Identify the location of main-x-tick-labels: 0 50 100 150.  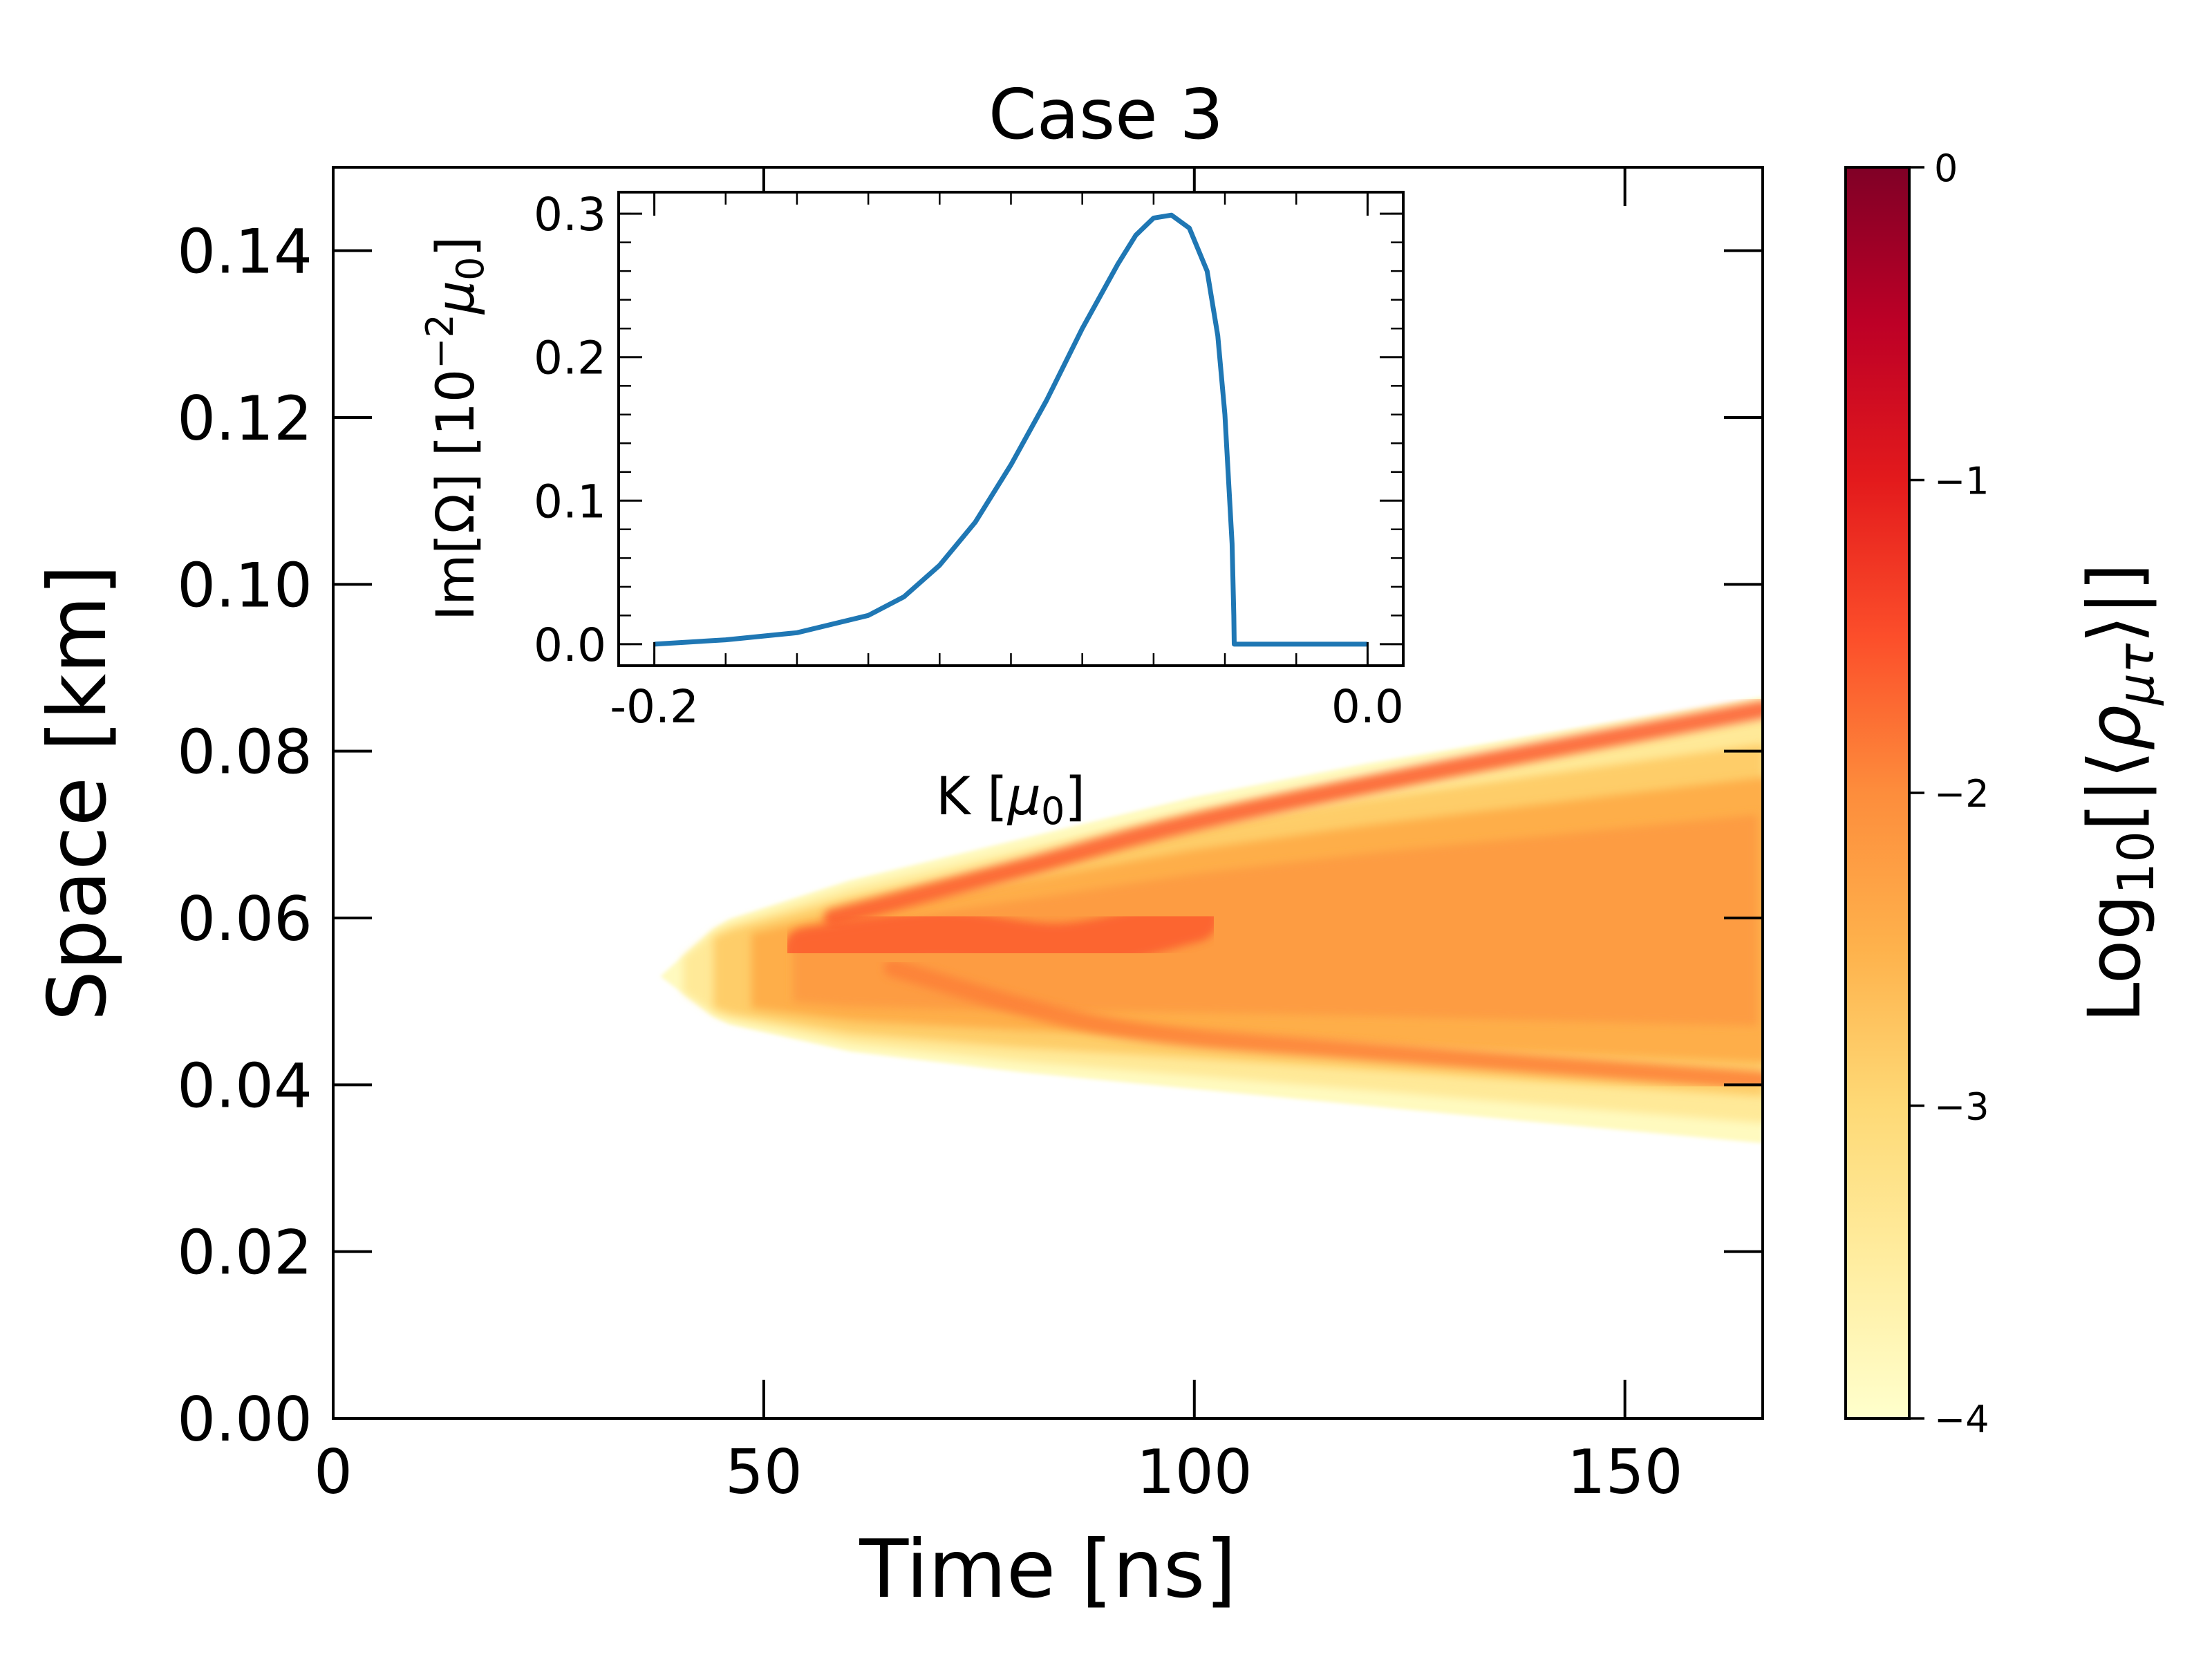
(999, 1472).